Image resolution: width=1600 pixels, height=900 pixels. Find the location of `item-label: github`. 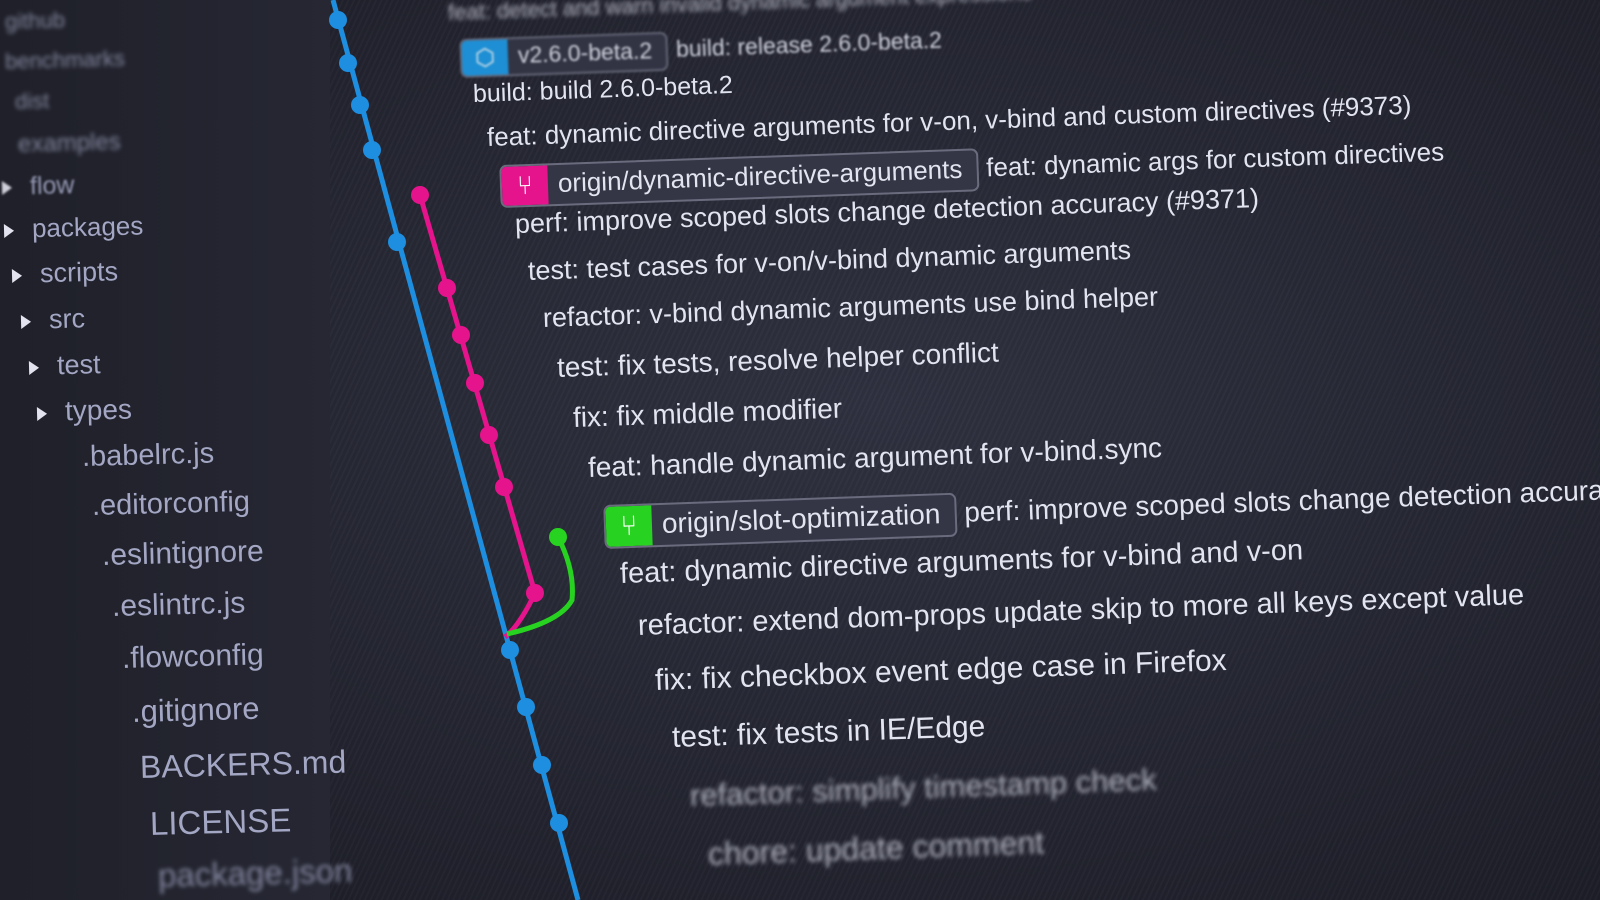

item-label: github is located at coordinates (35, 20).